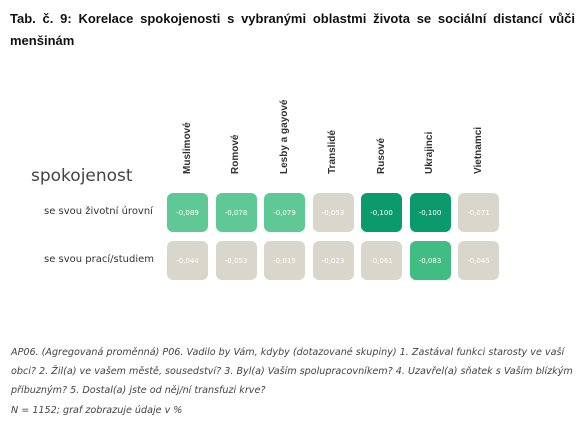  What do you see at coordinates (236, 212) in the screenshot?
I see `heatmap-cell: -0,078` at bounding box center [236, 212].